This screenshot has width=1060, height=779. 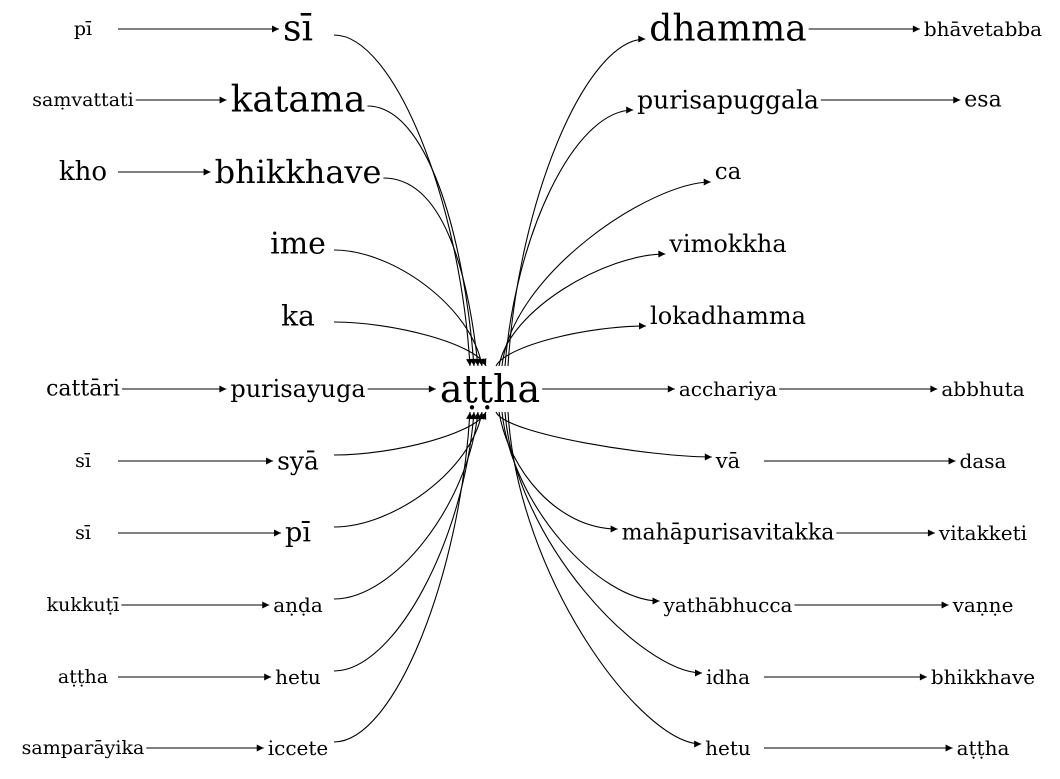 I want to click on left-node-label: aṇḍa, so click(x=298, y=605).